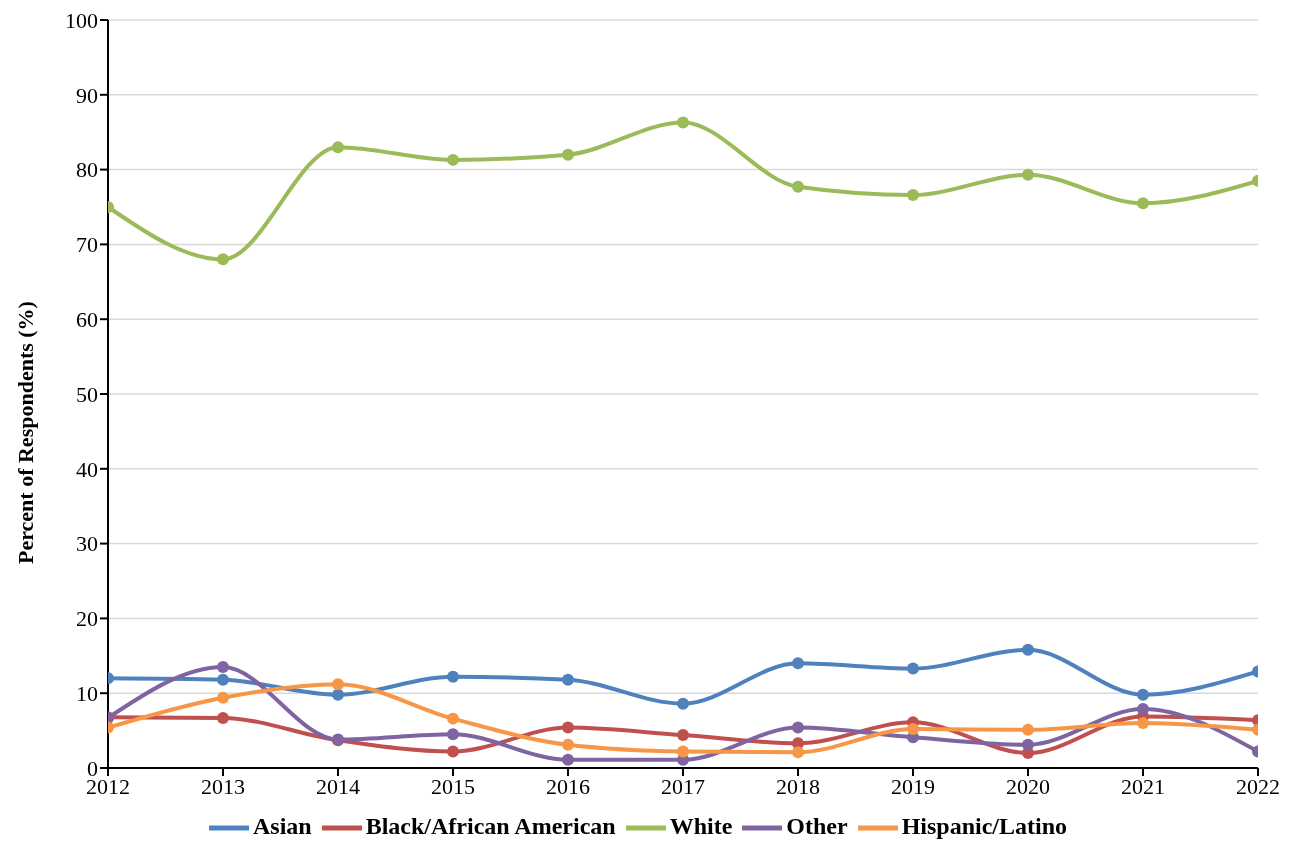 This screenshot has width=1302, height=865. What do you see at coordinates (490, 825) in the screenshot?
I see `legend-label: Black/African American` at bounding box center [490, 825].